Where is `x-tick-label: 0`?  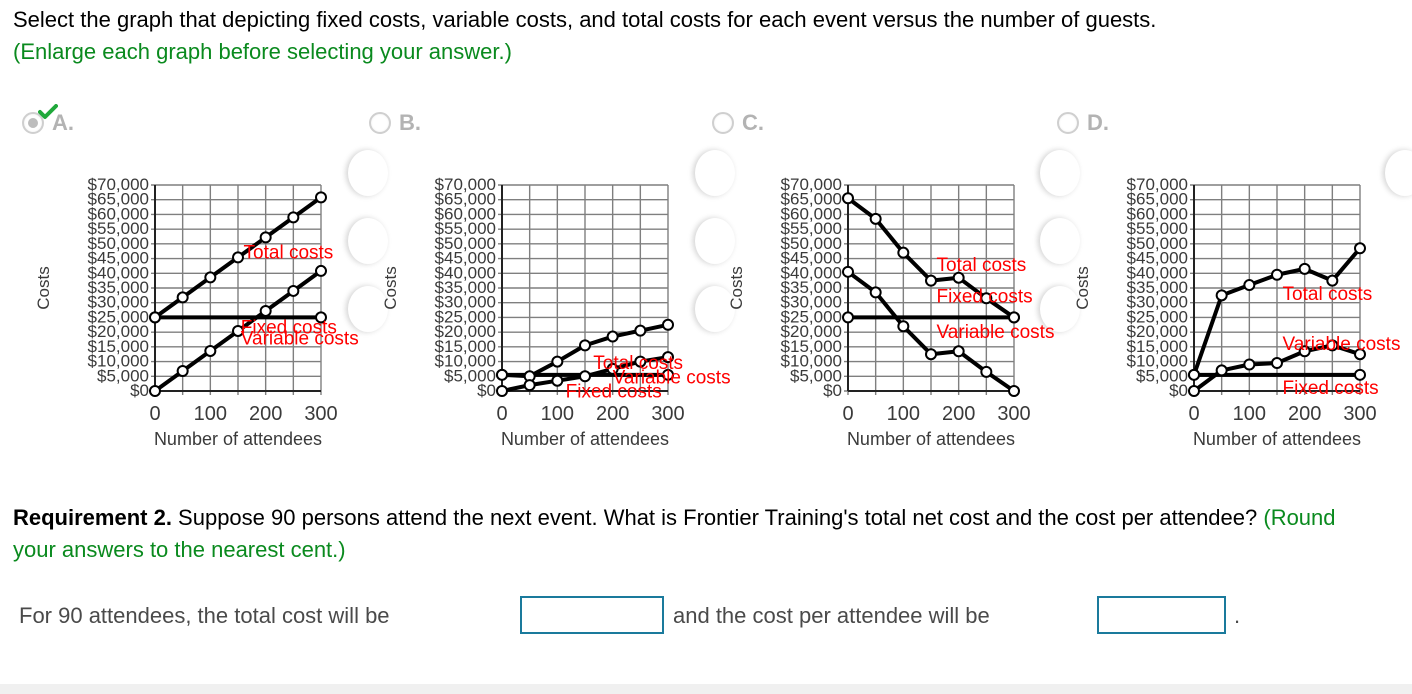 x-tick-label: 0 is located at coordinates (847, 414).